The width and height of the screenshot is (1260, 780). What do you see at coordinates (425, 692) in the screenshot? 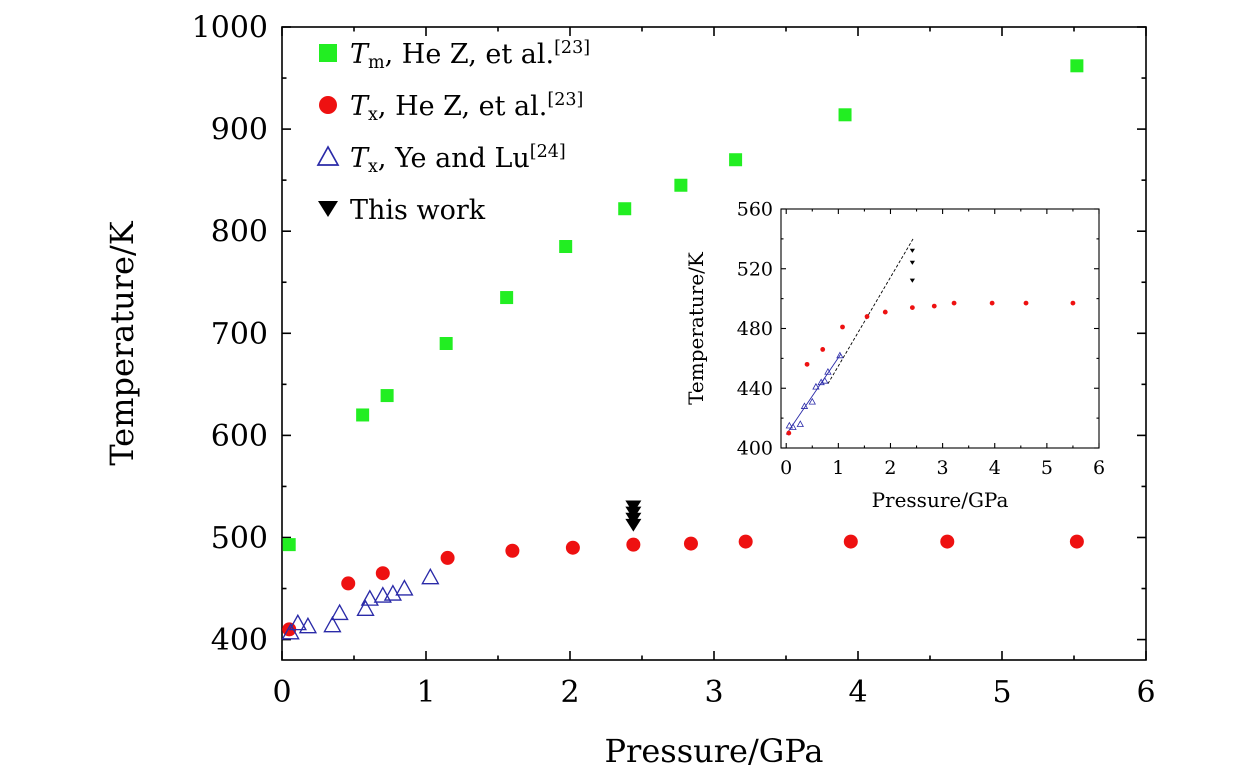
I see `main-x-tick-label: 1` at bounding box center [425, 692].